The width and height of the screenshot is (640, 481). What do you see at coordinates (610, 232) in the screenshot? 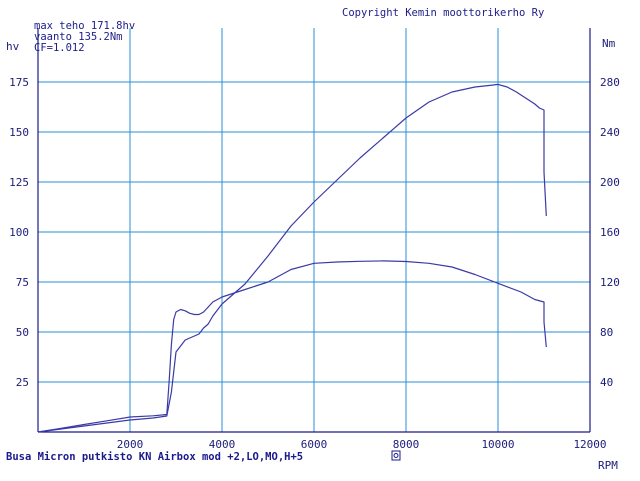
I see `right-tick-label: 160` at bounding box center [610, 232].